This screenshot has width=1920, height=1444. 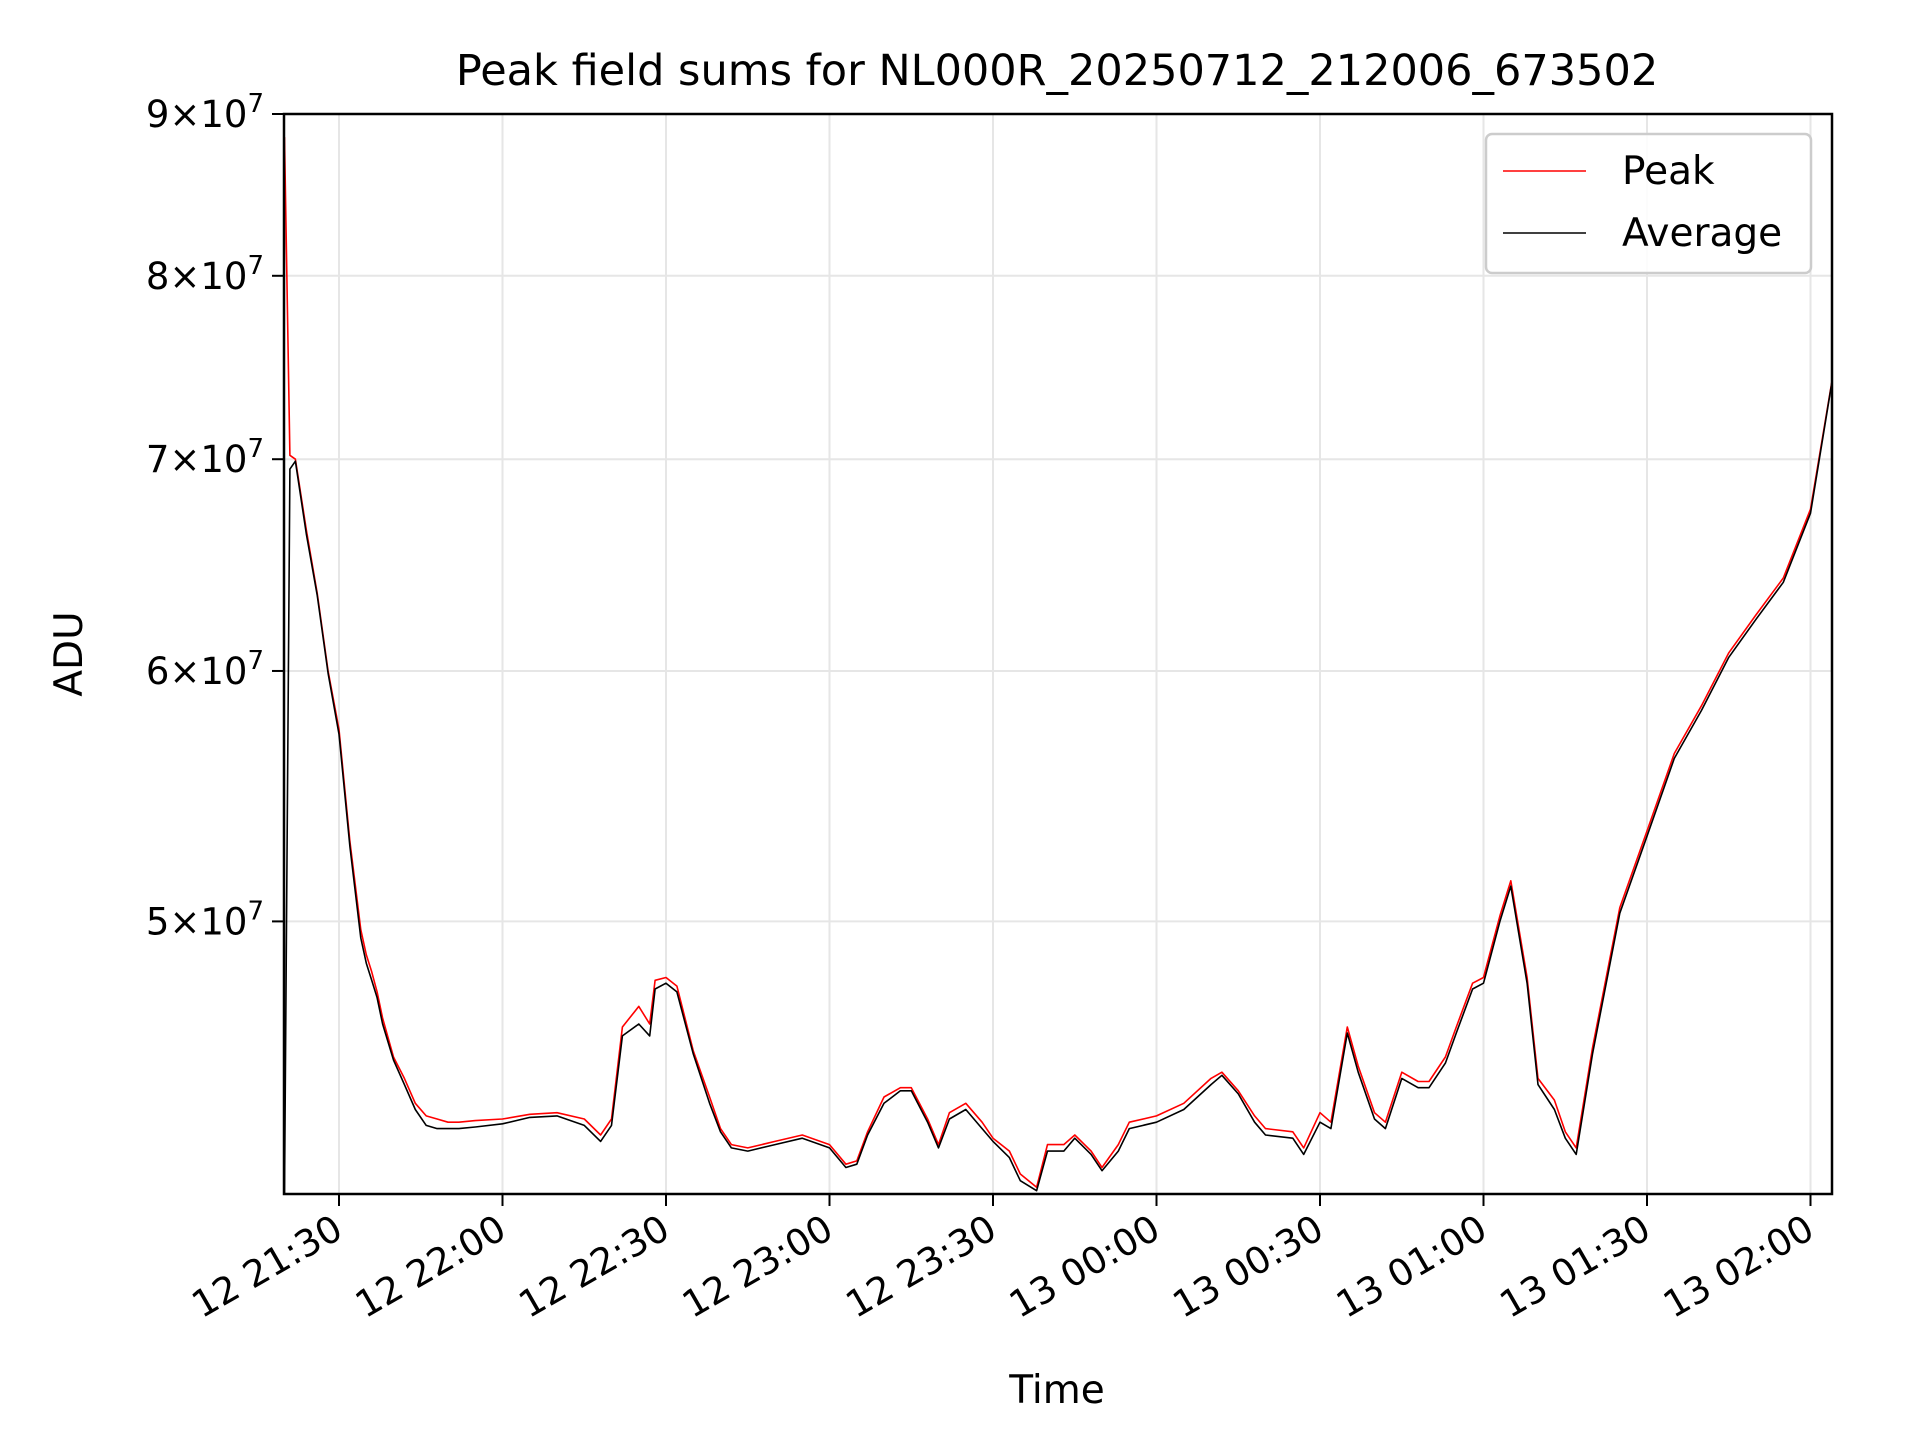 I want to click on legend-box, so click(x=1648, y=203).